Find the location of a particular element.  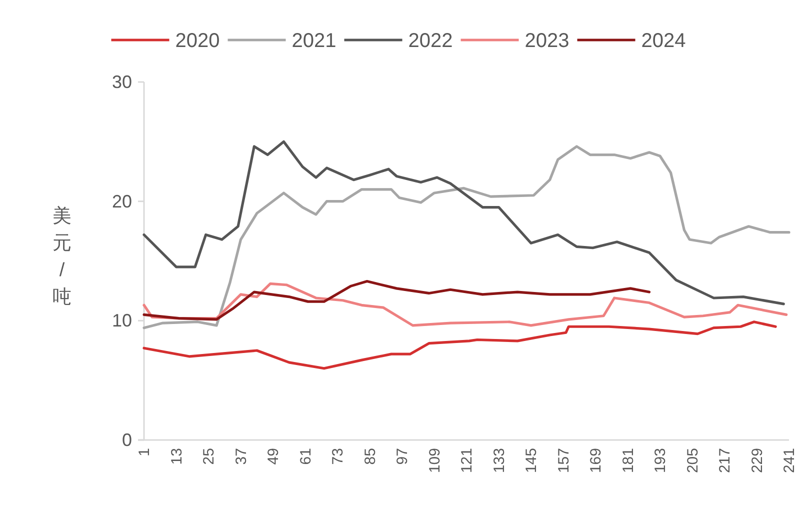

x-tick-label: 145 is located at coordinates (531, 461).